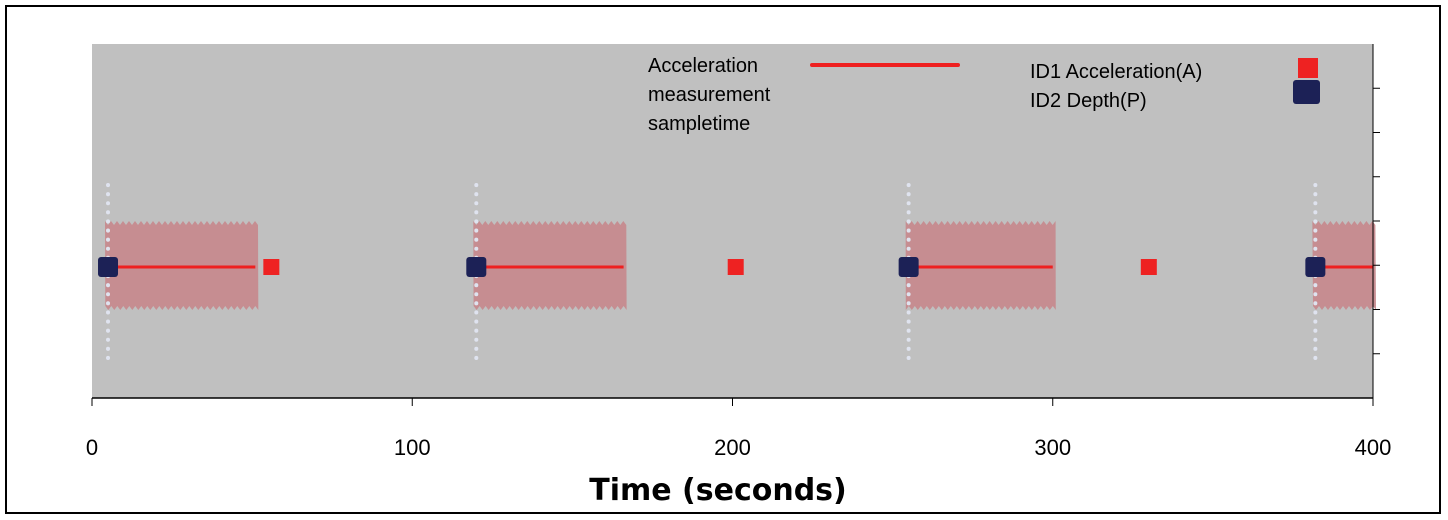 The image size is (1448, 520). What do you see at coordinates (712, 267) in the screenshot?
I see `markers` at bounding box center [712, 267].